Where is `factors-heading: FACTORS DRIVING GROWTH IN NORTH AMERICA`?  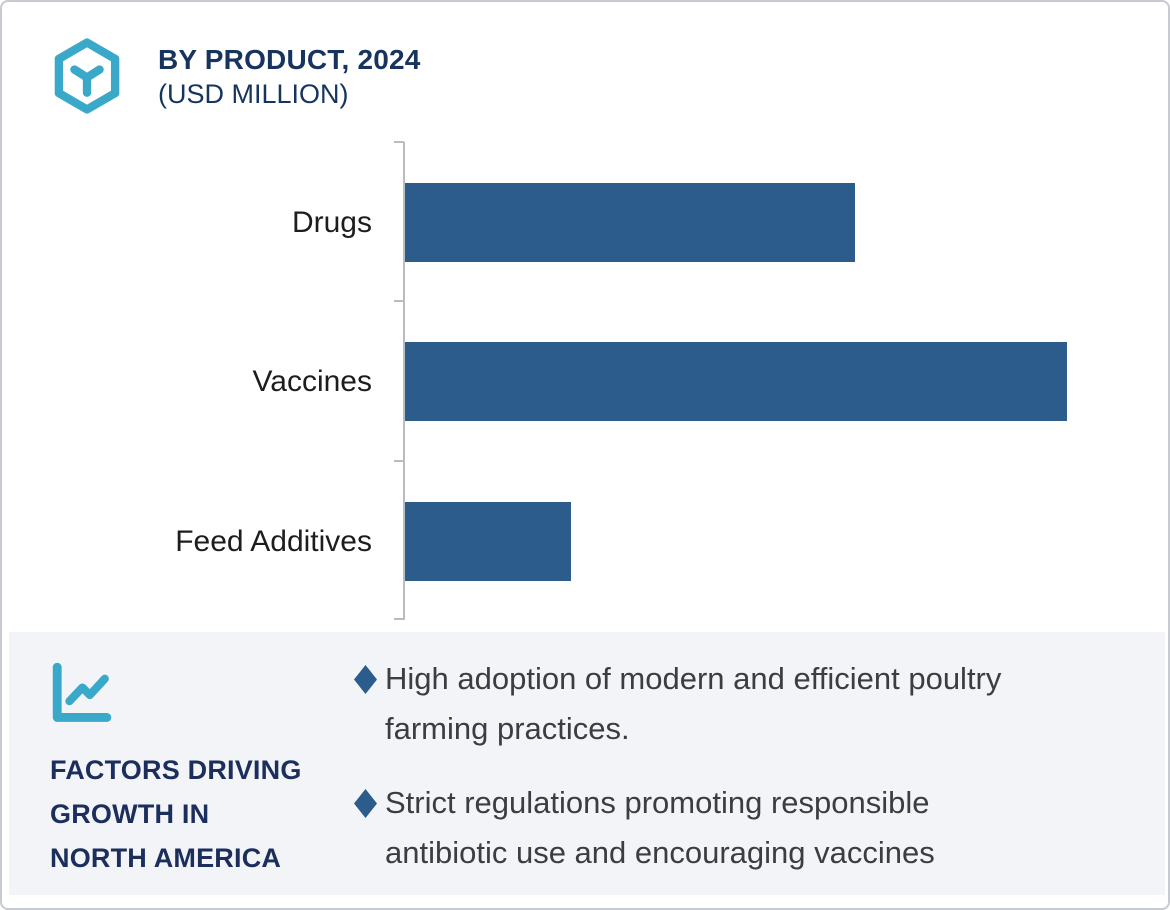
factors-heading: FACTORS DRIVING GROWTH IN NORTH AMERICA is located at coordinates (176, 814).